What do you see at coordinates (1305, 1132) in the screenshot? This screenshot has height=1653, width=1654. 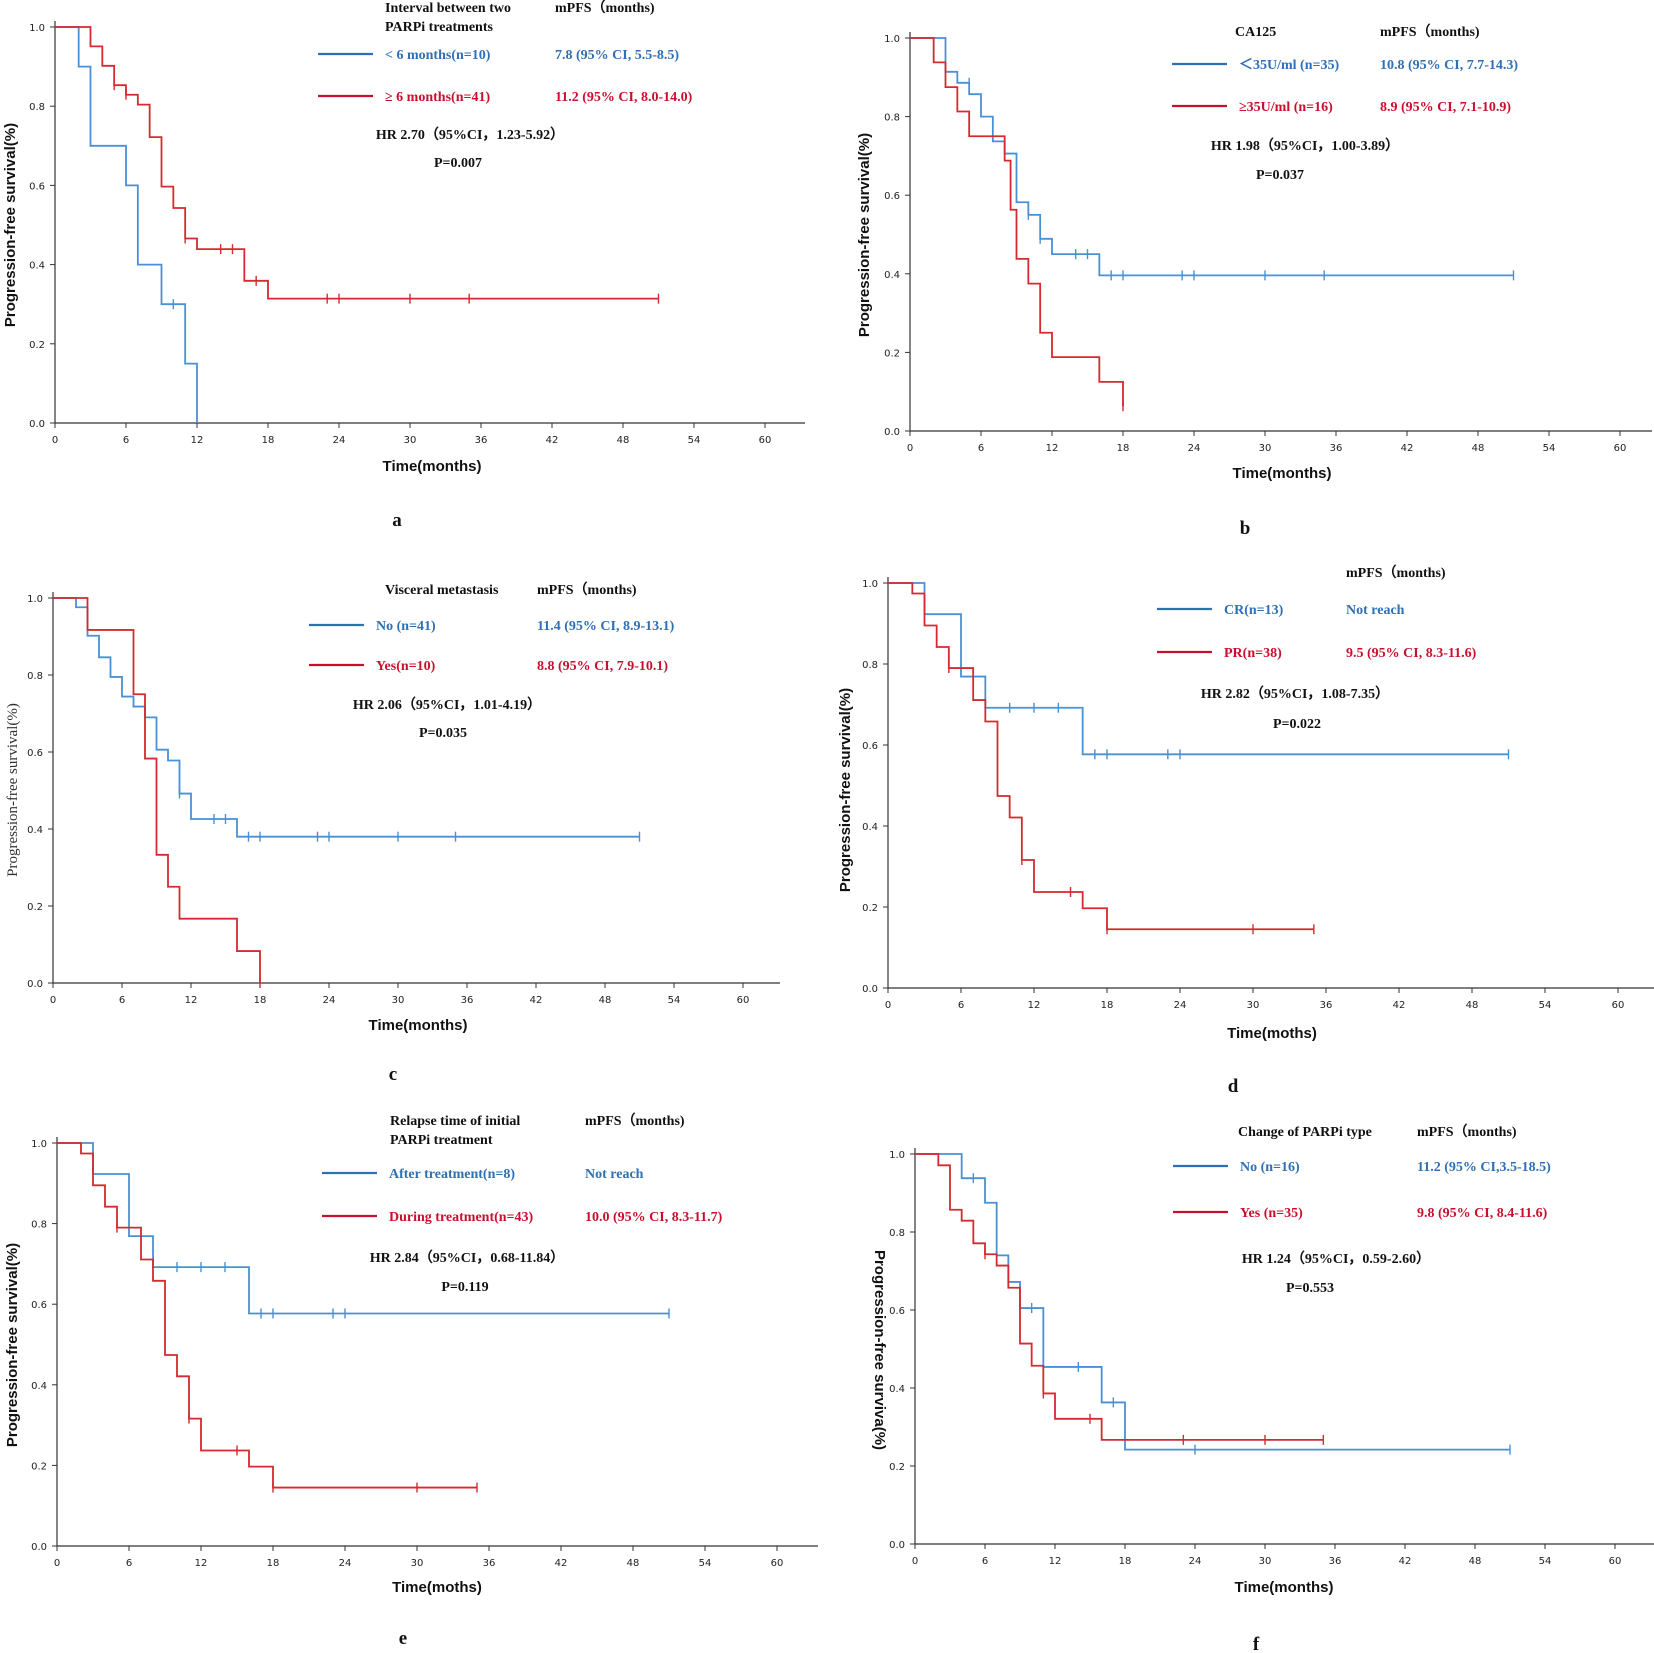 I see `legend-title: Change of PARPi type` at bounding box center [1305, 1132].